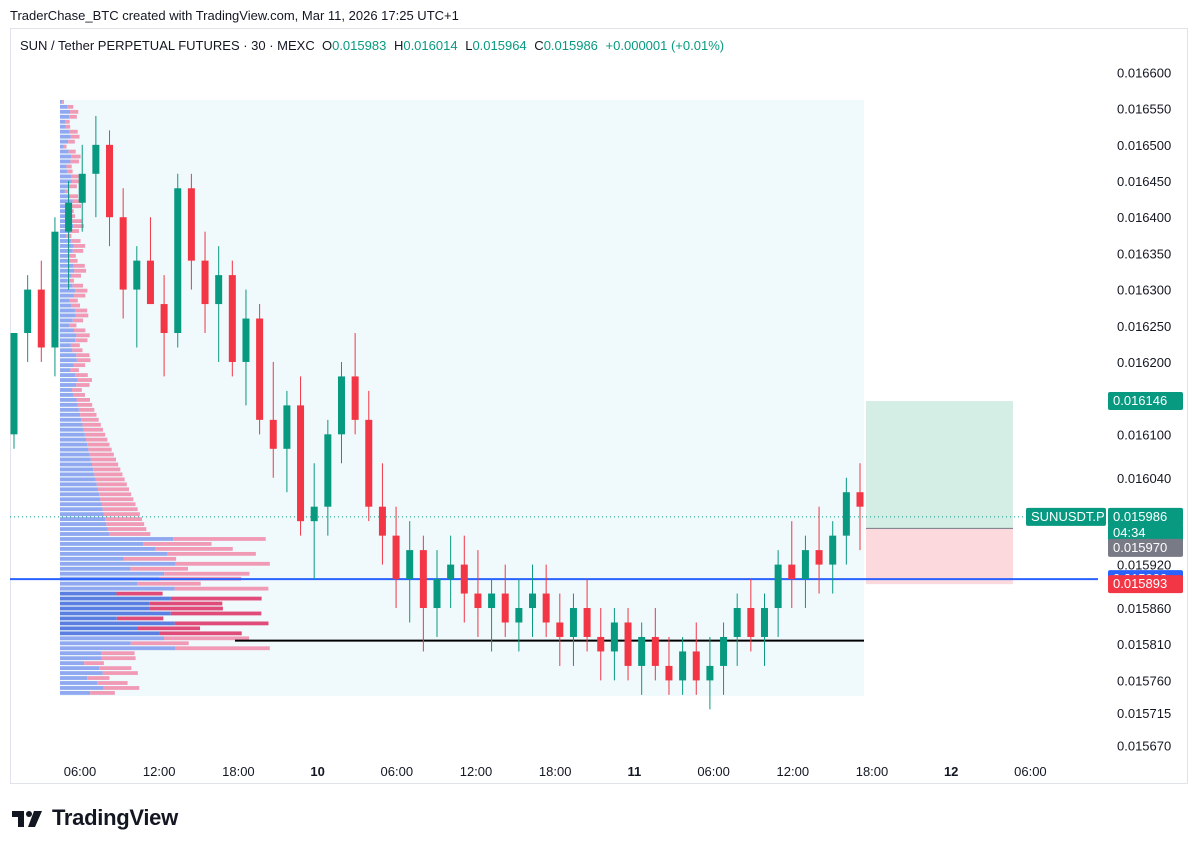 The height and width of the screenshot is (849, 1199). Describe the element at coordinates (951, 771) in the screenshot. I see `time-tick-label: 12` at that location.